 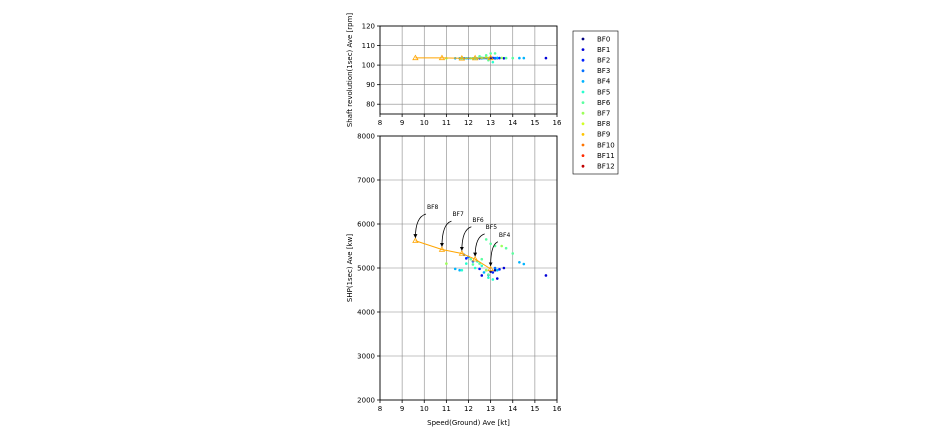 What do you see at coordinates (603, 39) in the screenshot?
I see `legend-label: BF0` at bounding box center [603, 39].